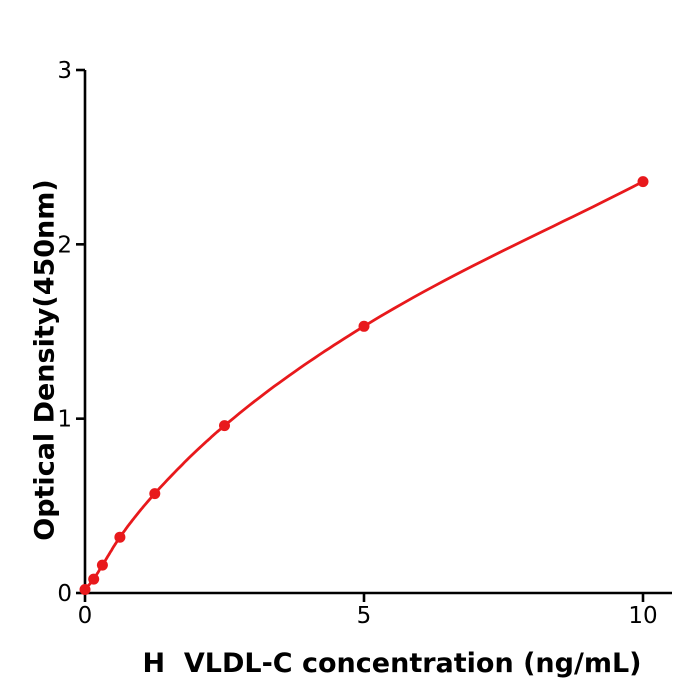  Describe the element at coordinates (64, 71) in the screenshot. I see `y-tick-label: 3` at that location.